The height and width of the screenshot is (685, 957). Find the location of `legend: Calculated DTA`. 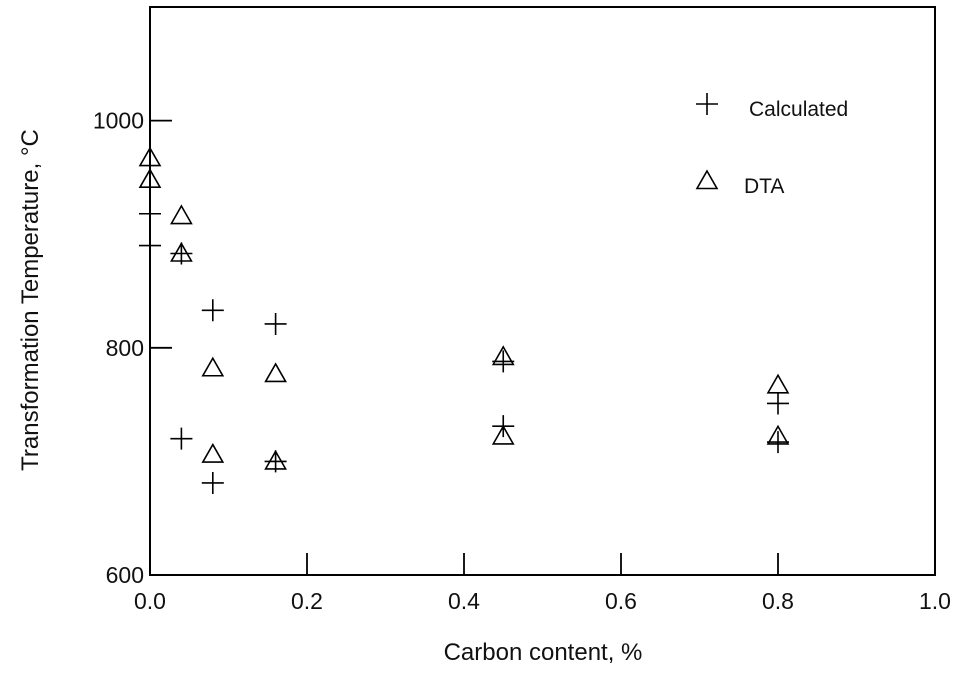

legend: Calculated DTA is located at coordinates (771, 145).